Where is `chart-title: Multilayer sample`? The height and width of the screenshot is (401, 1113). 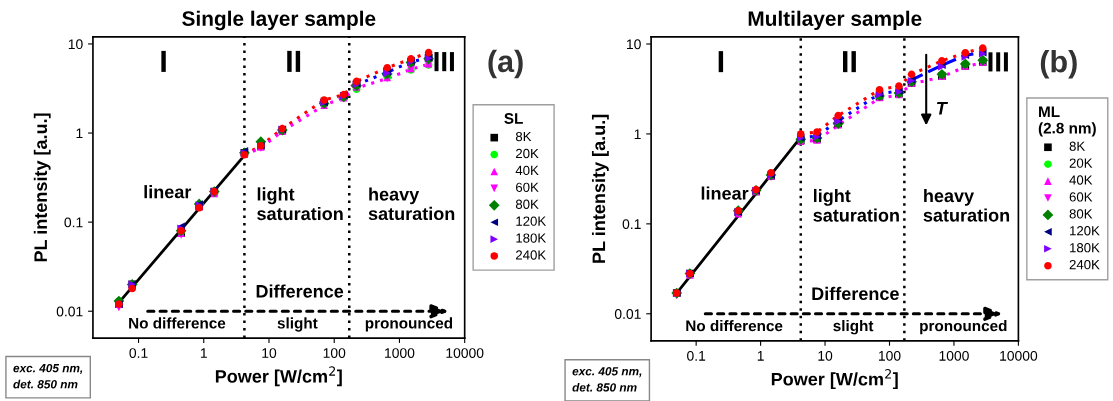
chart-title: Multilayer sample is located at coordinates (835, 20).